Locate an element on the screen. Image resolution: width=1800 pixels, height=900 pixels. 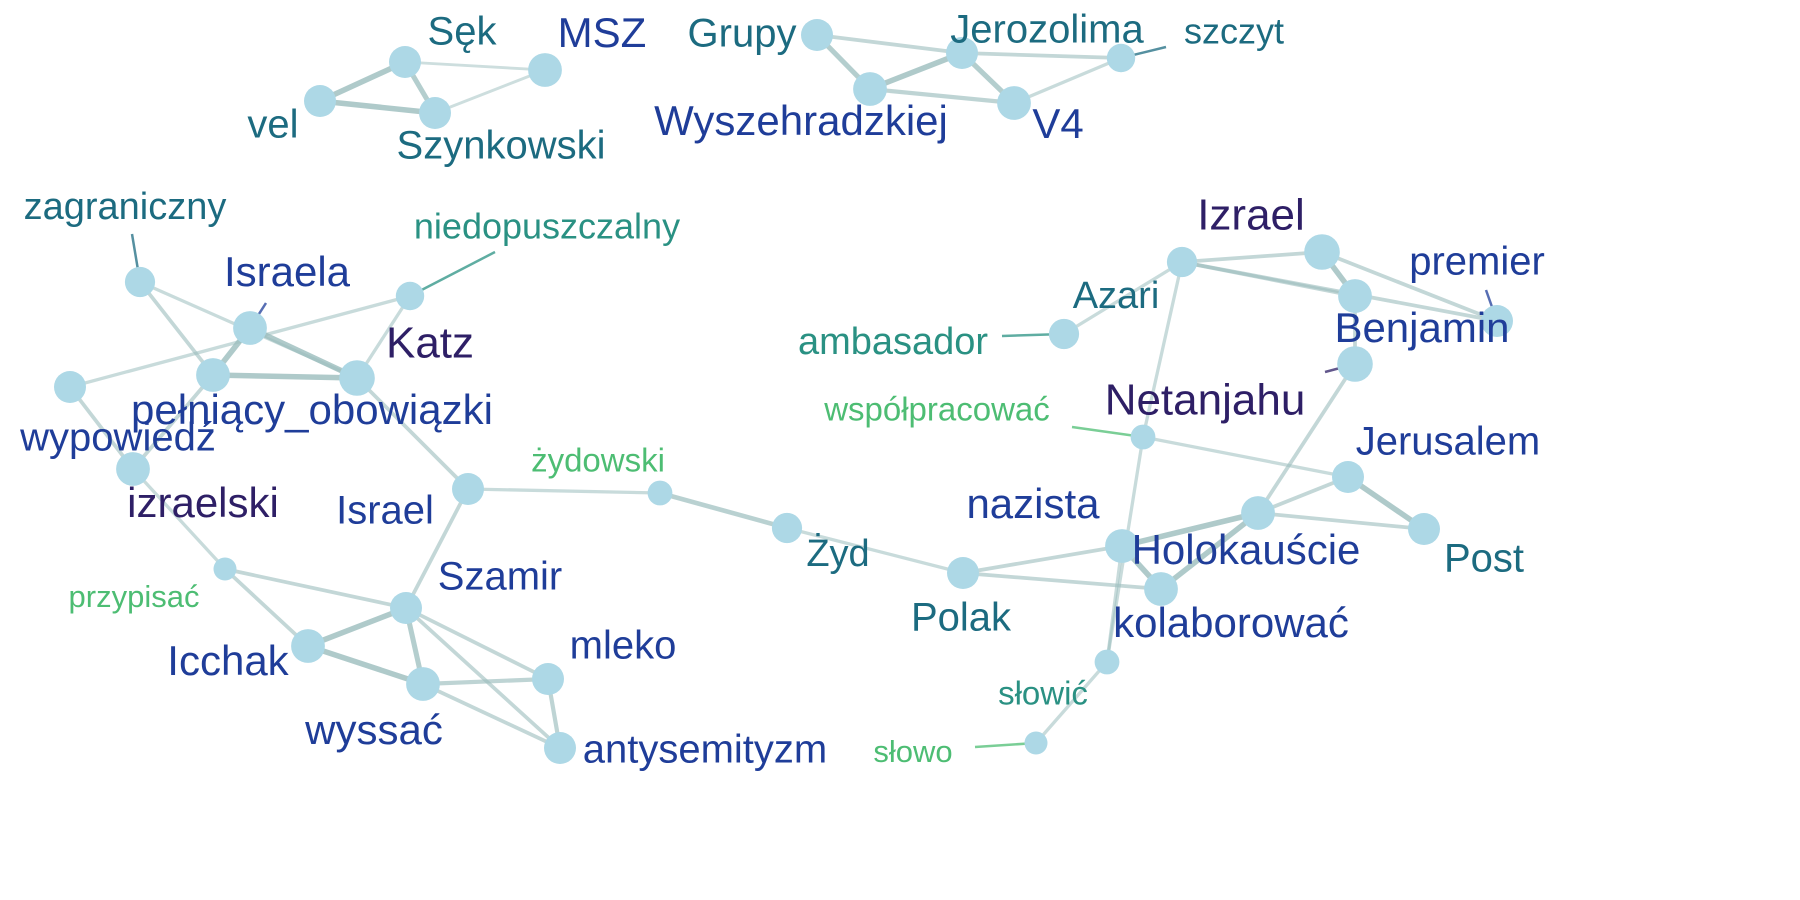
node-label-azari: Azari is located at coordinates (1116, 296).